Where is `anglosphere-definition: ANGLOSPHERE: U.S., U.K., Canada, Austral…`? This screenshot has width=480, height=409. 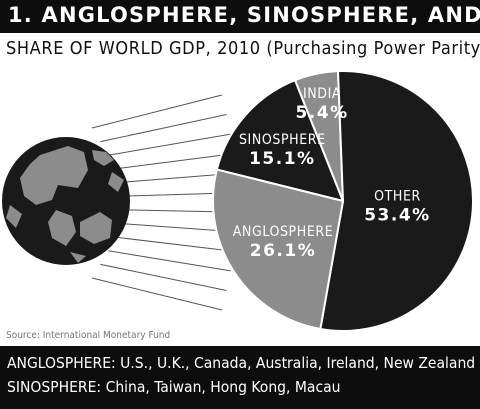
anglosphere-definition: ANGLOSPHERE: U.S., U.K., Canada, Austral… is located at coordinates (241, 363).